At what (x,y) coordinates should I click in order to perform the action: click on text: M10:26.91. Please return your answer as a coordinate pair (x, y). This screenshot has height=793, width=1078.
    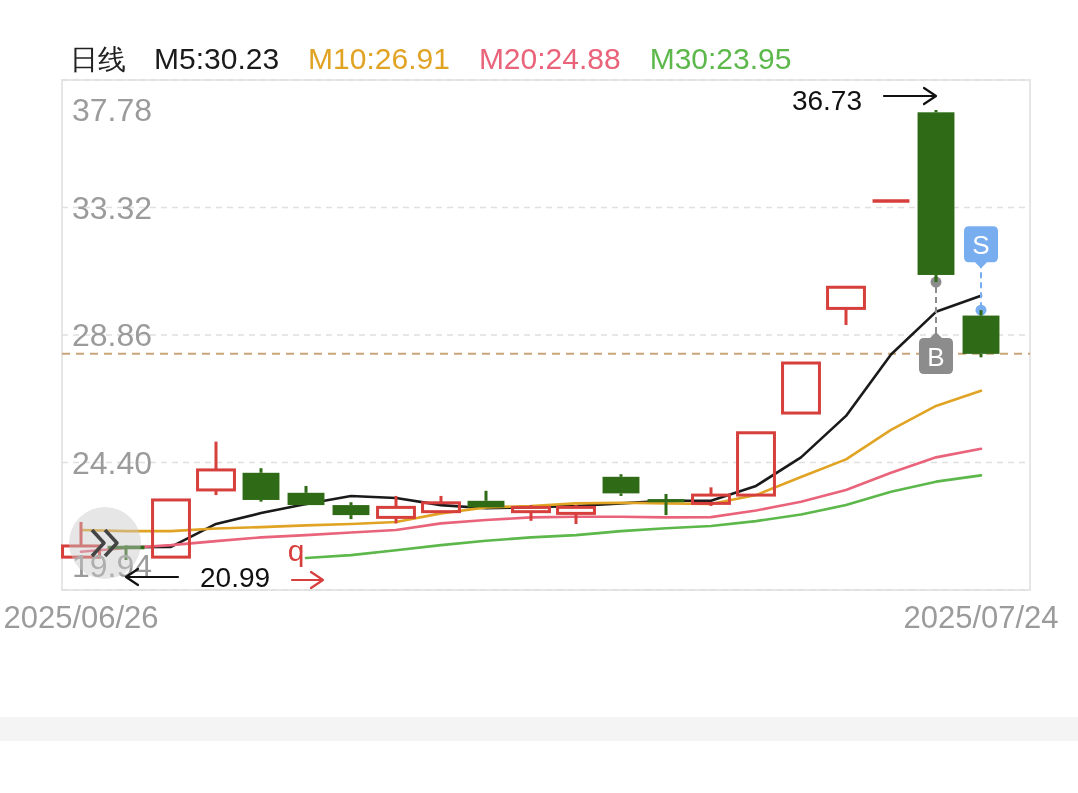
    Looking at the image, I should click on (379, 58).